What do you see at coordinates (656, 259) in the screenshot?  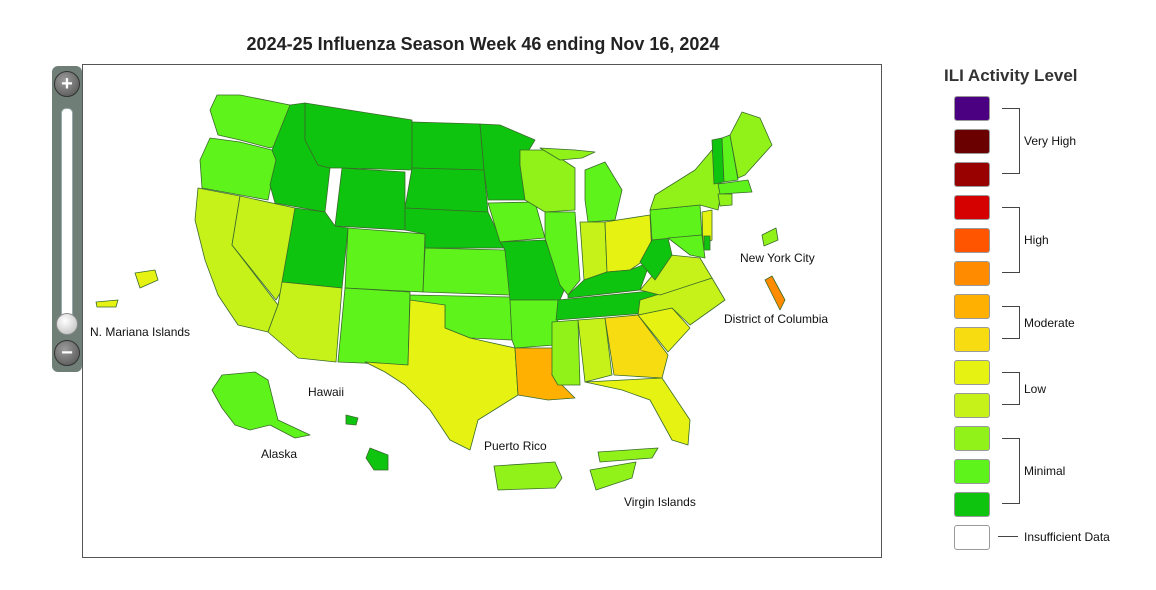 I see `state-west-virginia` at bounding box center [656, 259].